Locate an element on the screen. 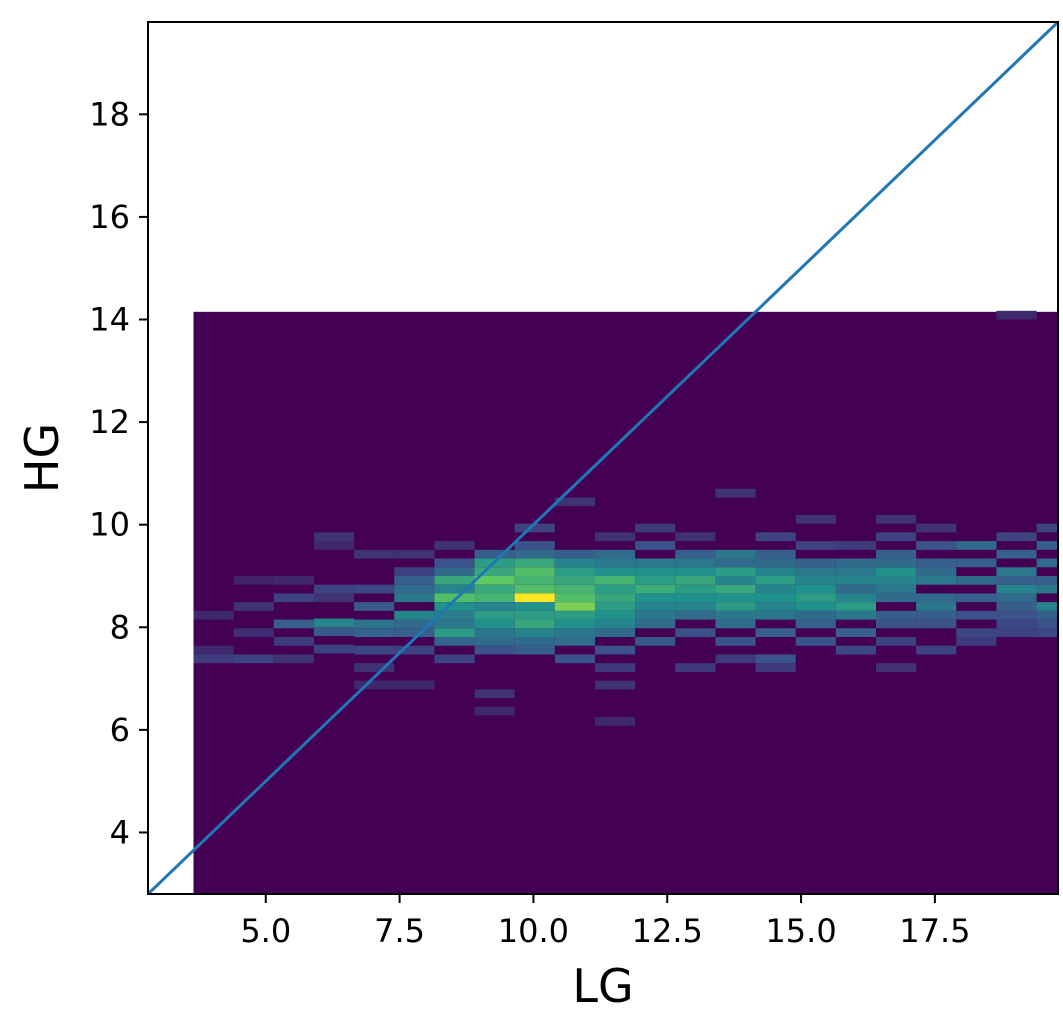  y-tick-label: 12 is located at coordinates (109, 422).